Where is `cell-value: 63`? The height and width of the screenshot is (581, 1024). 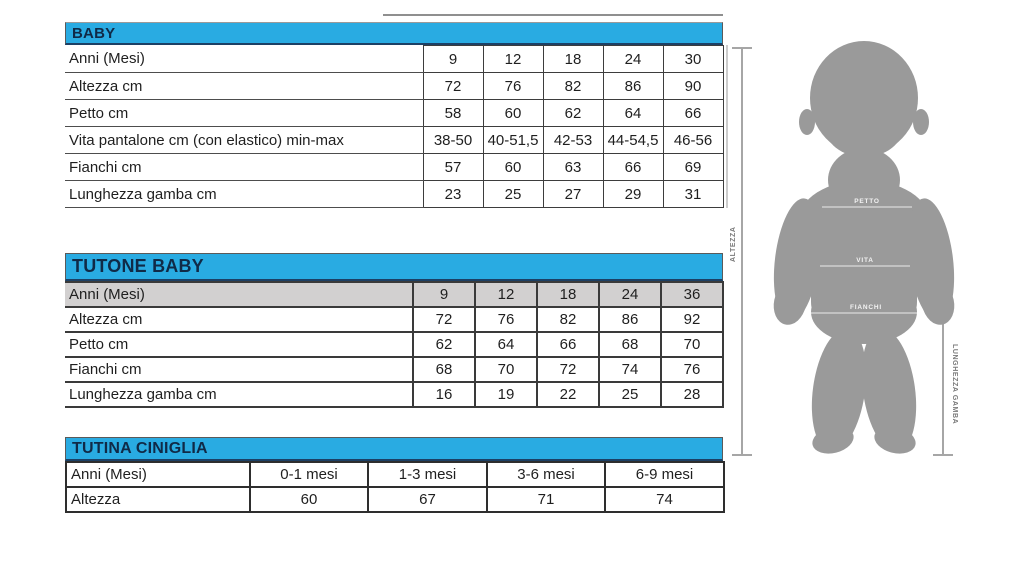
cell-value: 63 is located at coordinates (573, 167).